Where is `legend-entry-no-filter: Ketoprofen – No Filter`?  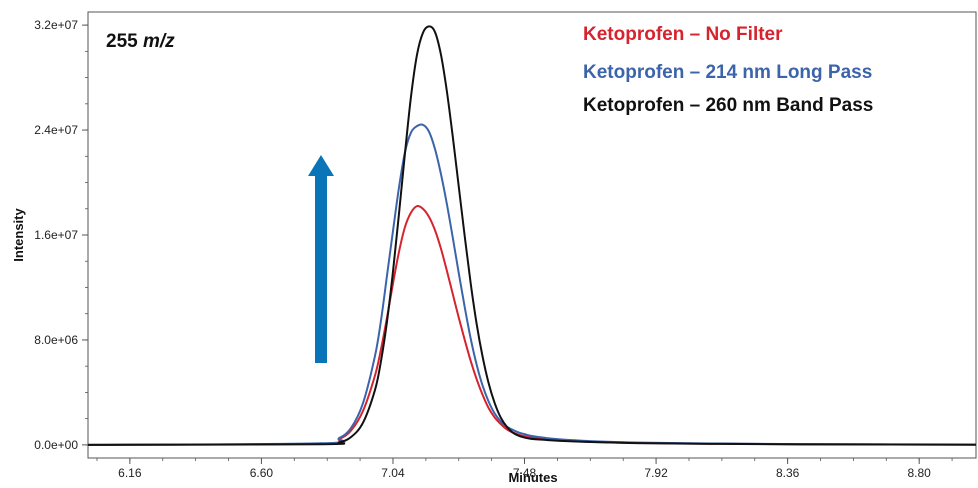
legend-entry-no-filter: Ketoprofen – No Filter is located at coordinates (683, 34).